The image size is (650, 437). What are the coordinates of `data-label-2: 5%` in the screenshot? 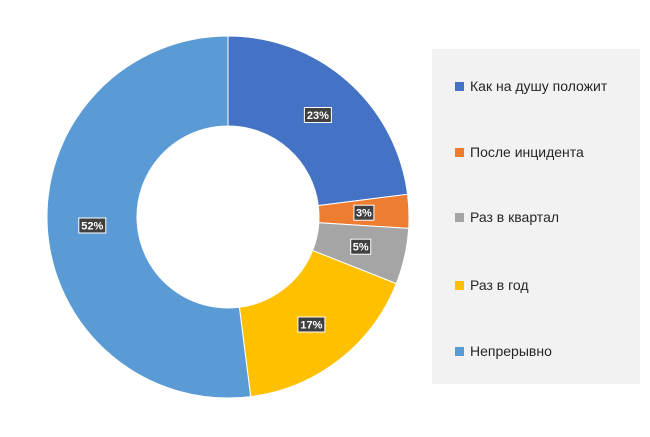 It's located at (361, 248).